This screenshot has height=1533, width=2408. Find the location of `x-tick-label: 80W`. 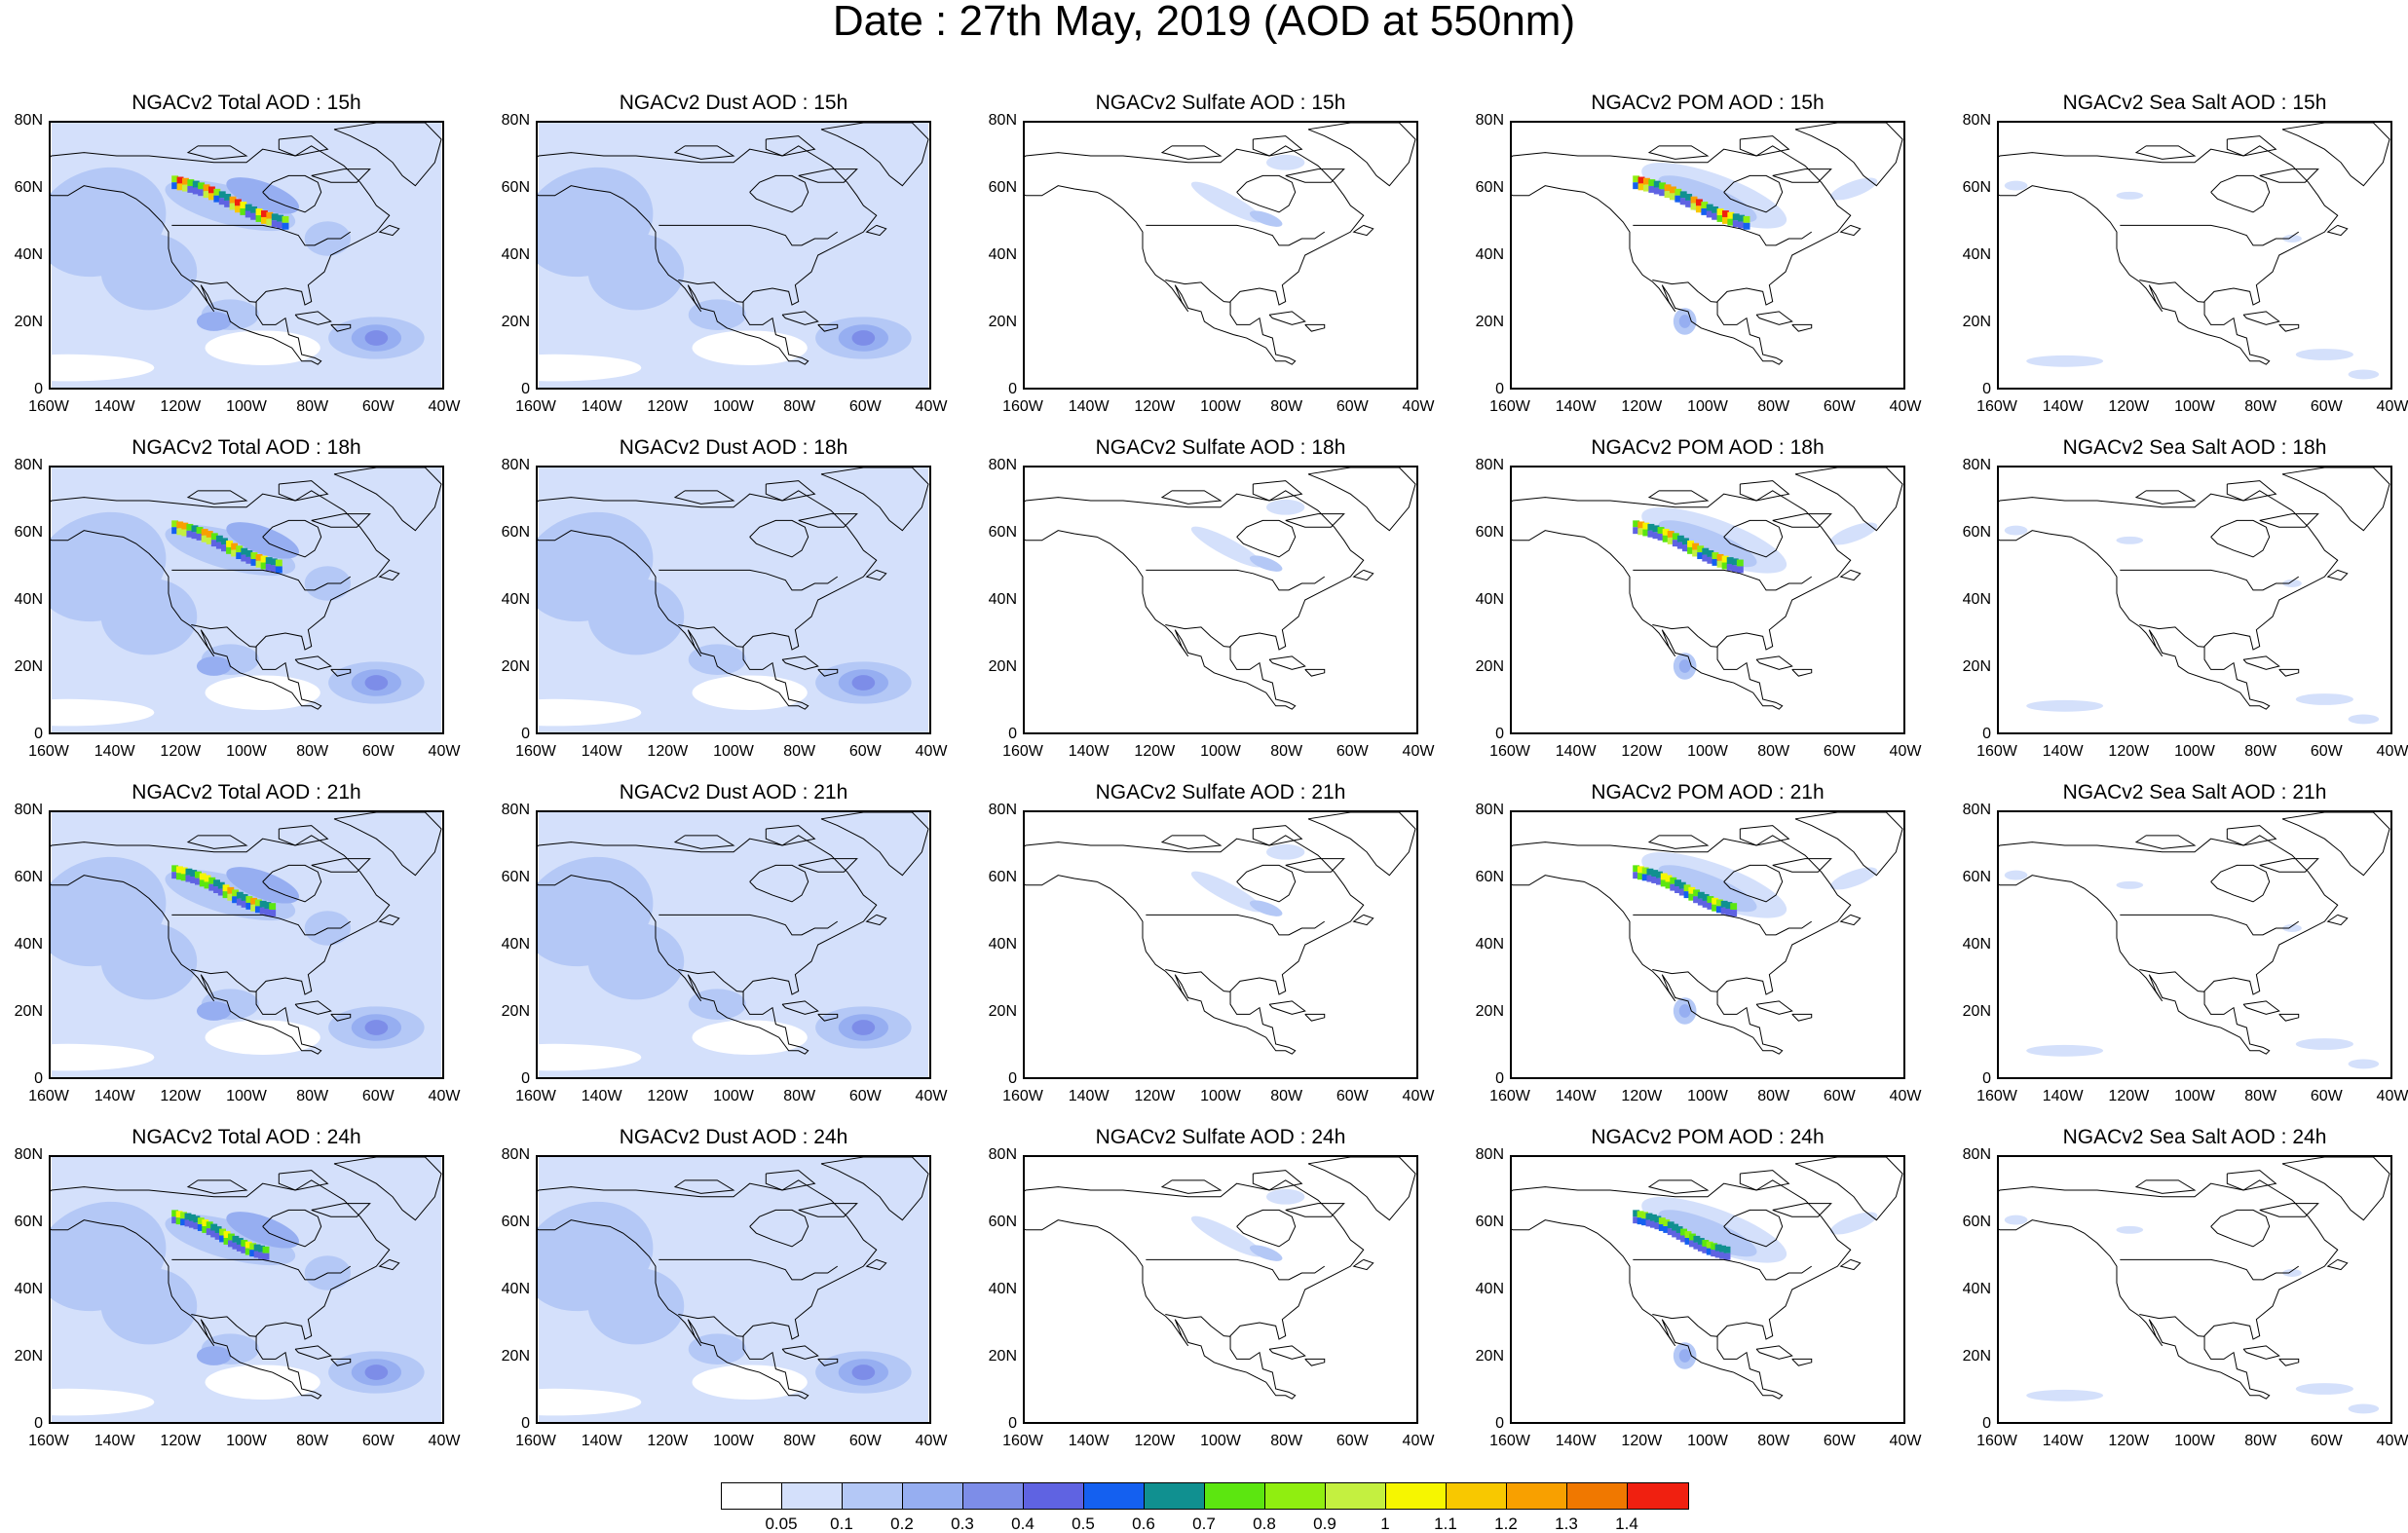

x-tick-label: 80W is located at coordinates (1773, 1441).